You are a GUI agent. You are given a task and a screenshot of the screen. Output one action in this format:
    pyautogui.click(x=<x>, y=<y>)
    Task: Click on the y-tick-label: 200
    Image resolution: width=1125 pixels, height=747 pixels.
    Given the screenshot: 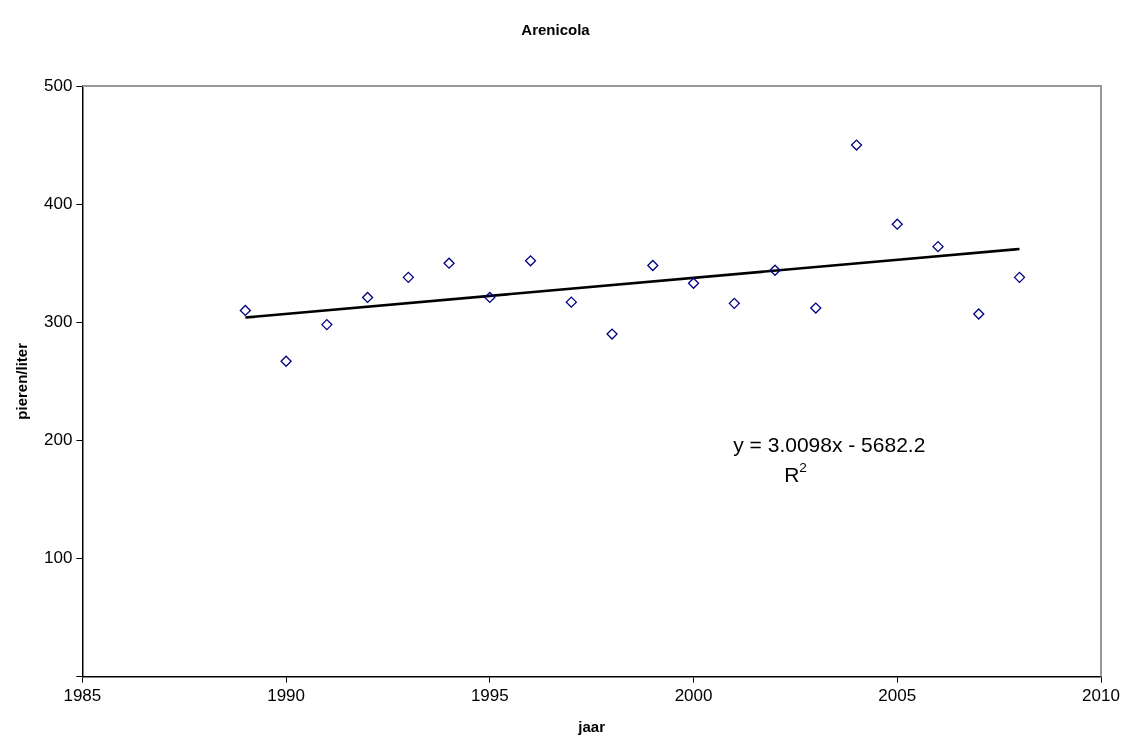 What is the action you would take?
    pyautogui.click(x=58, y=440)
    